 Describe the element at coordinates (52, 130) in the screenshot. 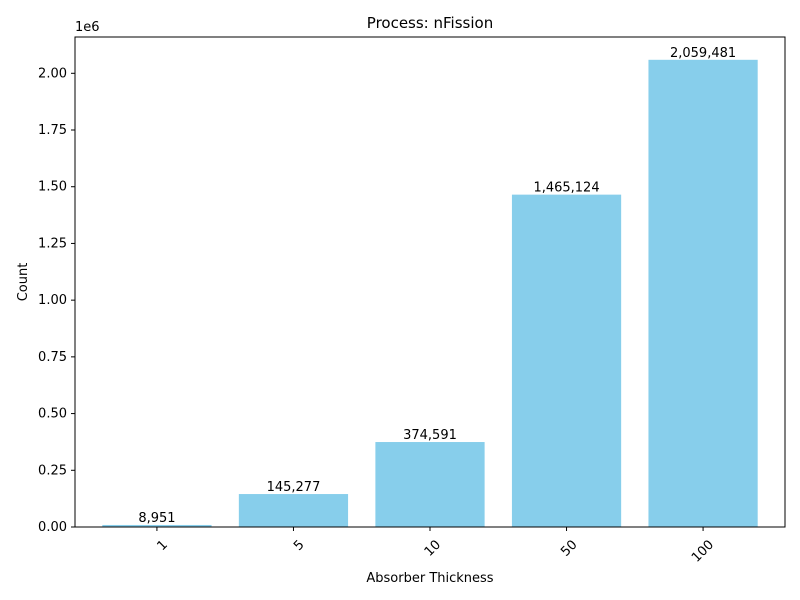

I see `y-tick-label: 1.75` at that location.